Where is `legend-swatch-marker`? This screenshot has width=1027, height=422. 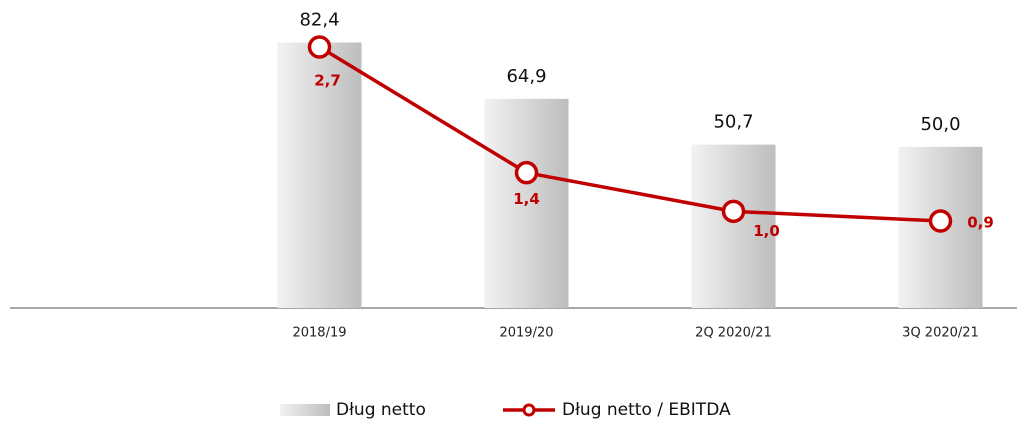
legend-swatch-marker is located at coordinates (529, 410).